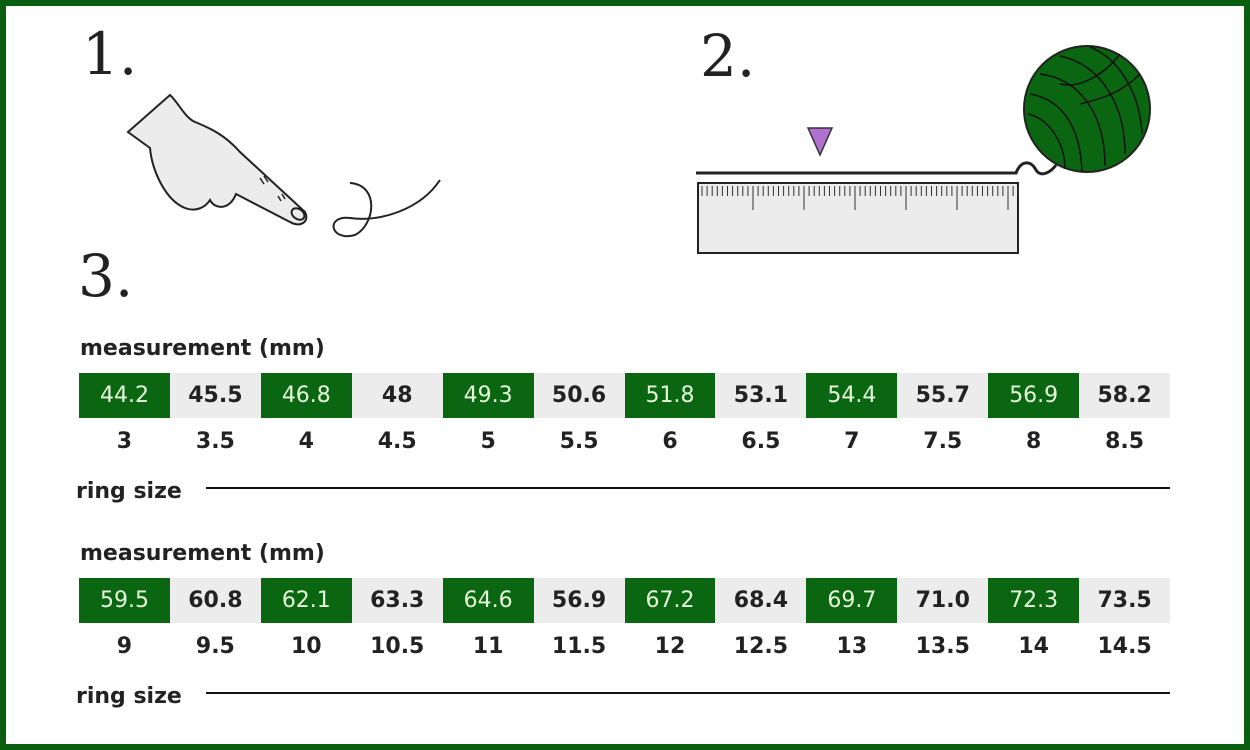  I want to click on ring-size-cell: 12, so click(670, 646).